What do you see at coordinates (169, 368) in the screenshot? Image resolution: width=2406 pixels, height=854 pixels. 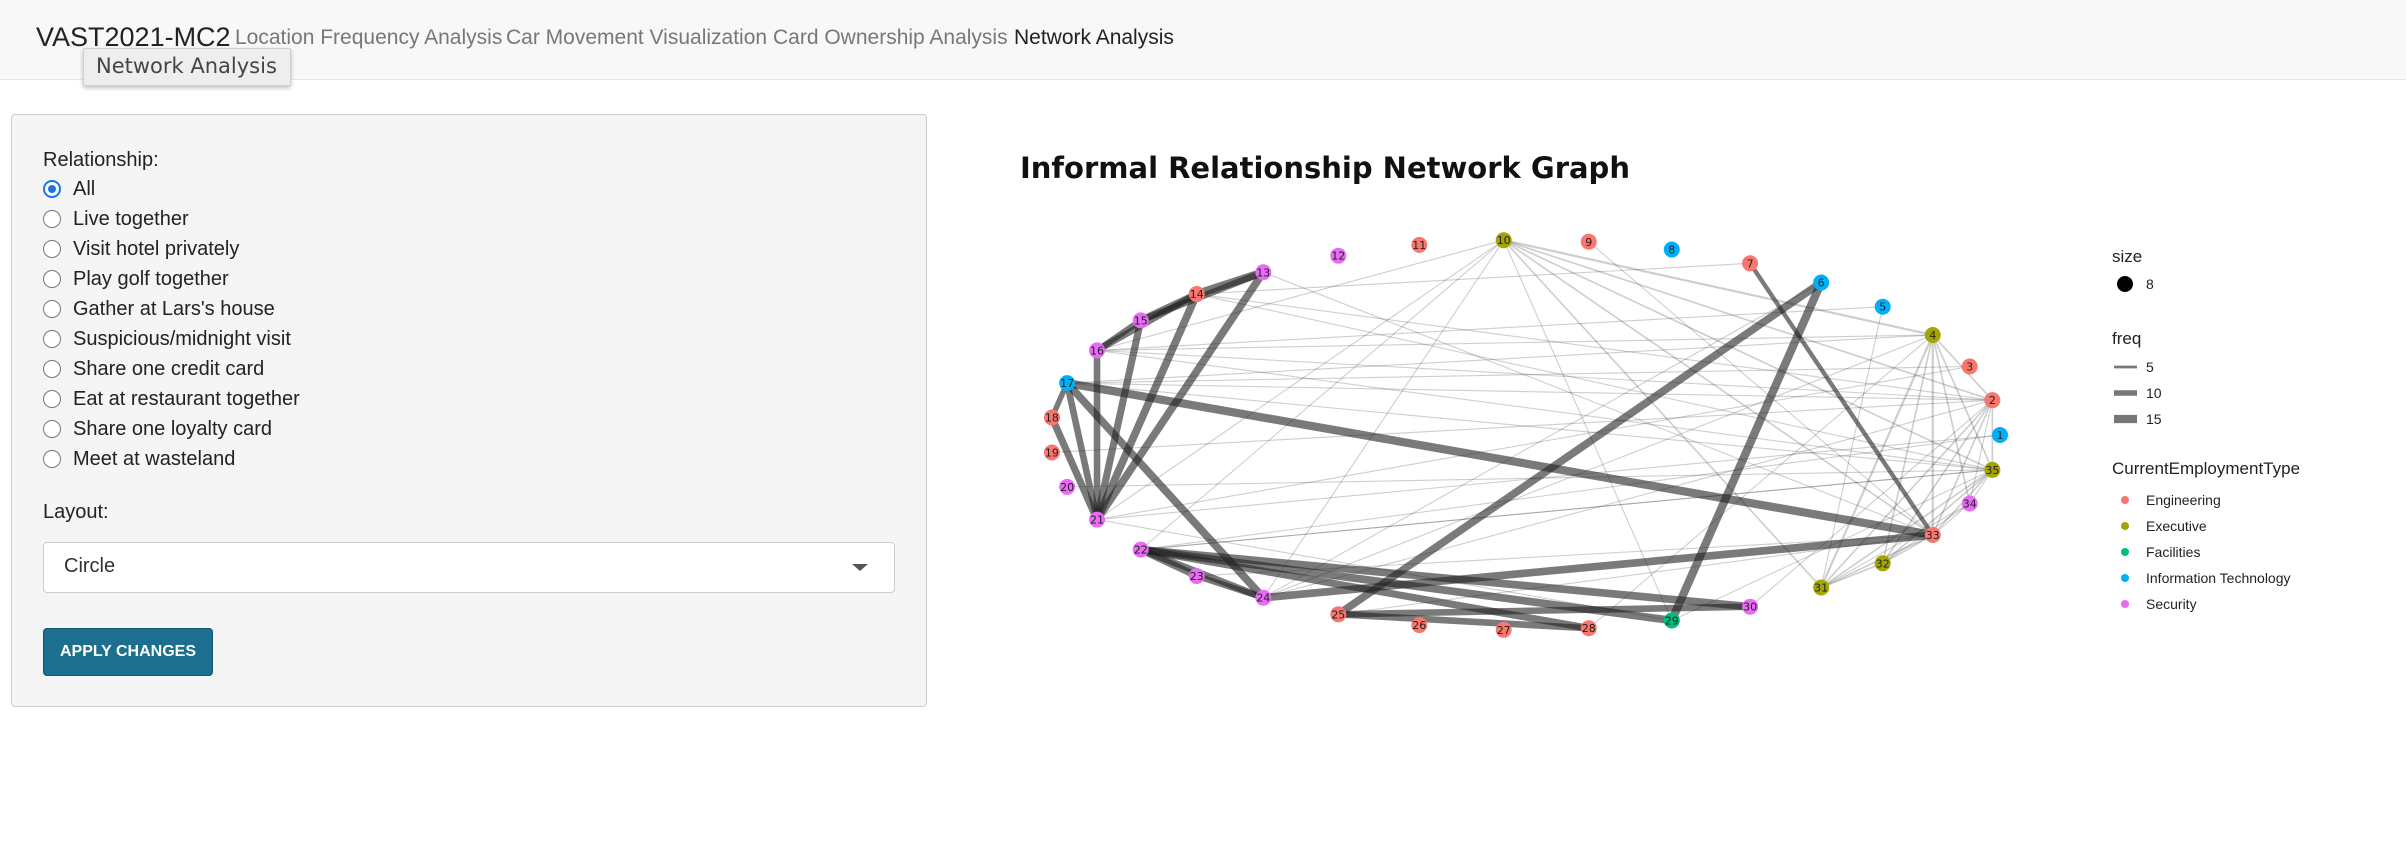 I see `radio-label: Share one credit card` at bounding box center [169, 368].